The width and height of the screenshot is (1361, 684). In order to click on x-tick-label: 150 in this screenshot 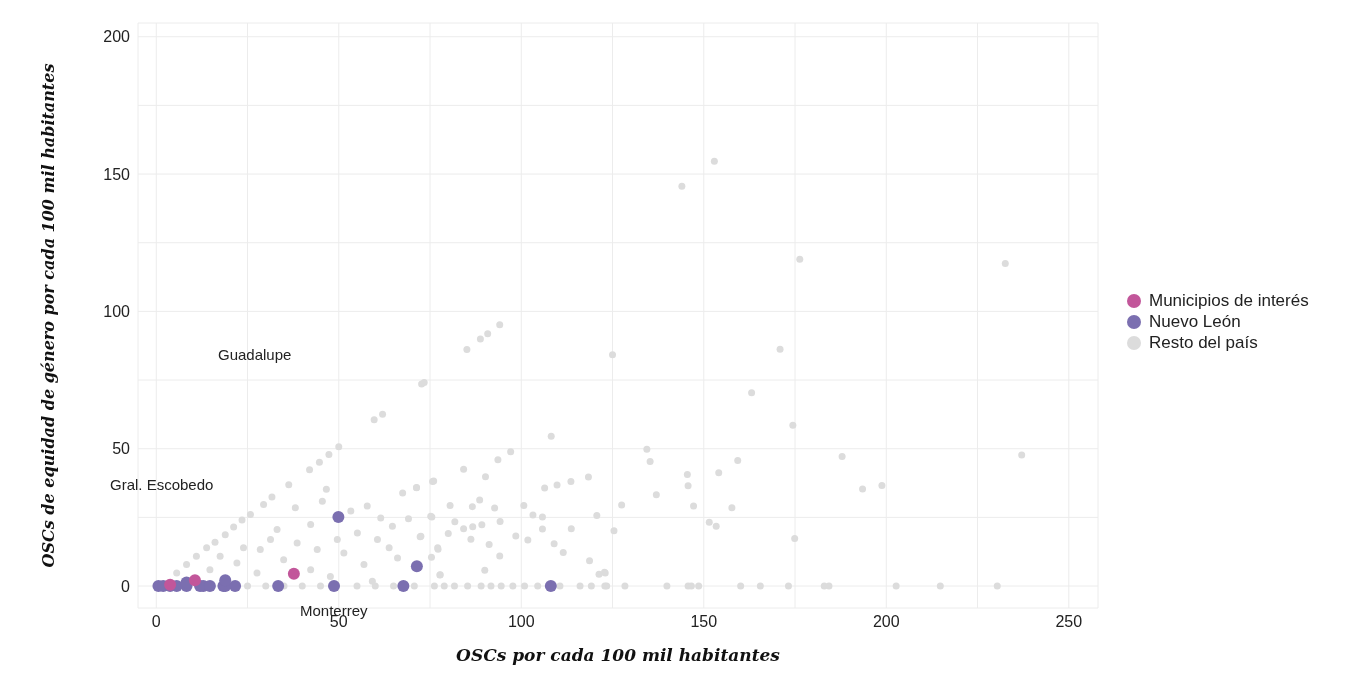, I will do `click(704, 622)`.